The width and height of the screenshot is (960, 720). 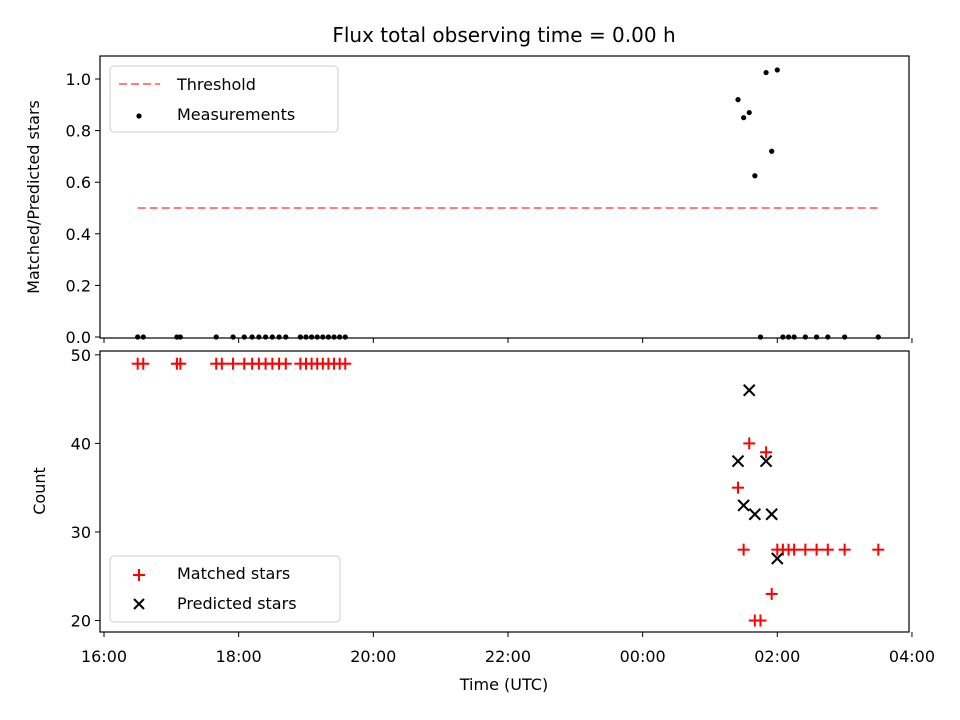 What do you see at coordinates (139, 604) in the screenshot?
I see `predicted-legend-swatch` at bounding box center [139, 604].